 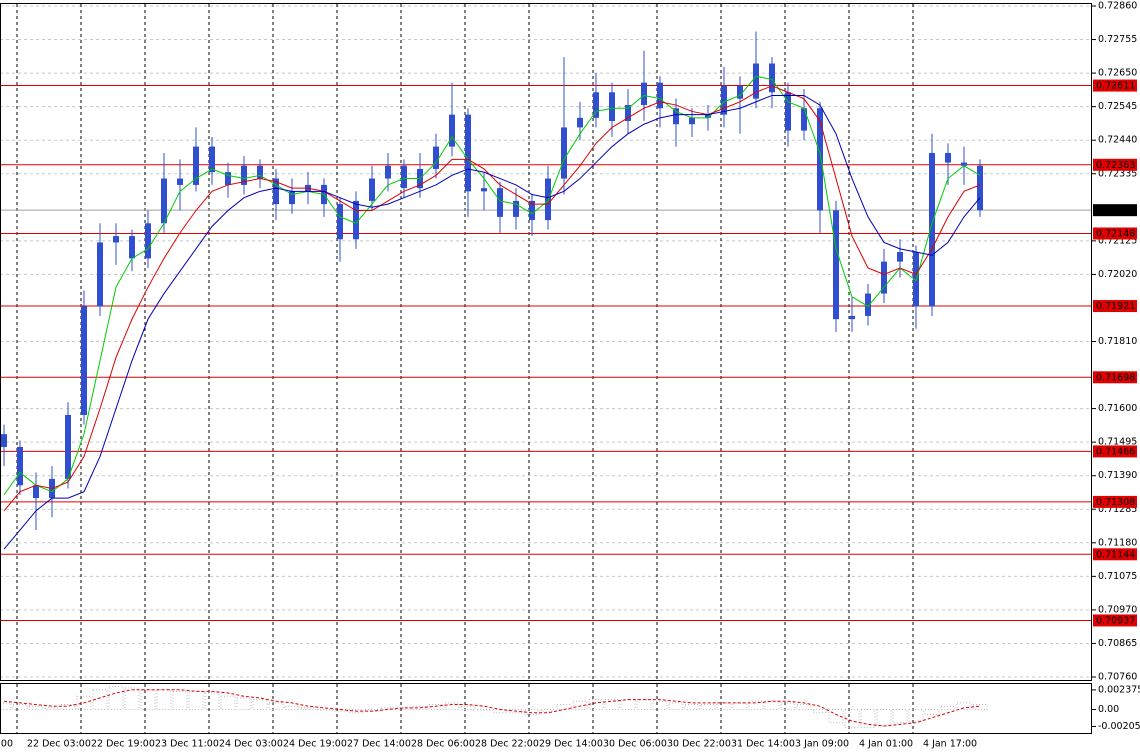 I want to click on level-label: 0.70937, so click(x=1115, y=620).